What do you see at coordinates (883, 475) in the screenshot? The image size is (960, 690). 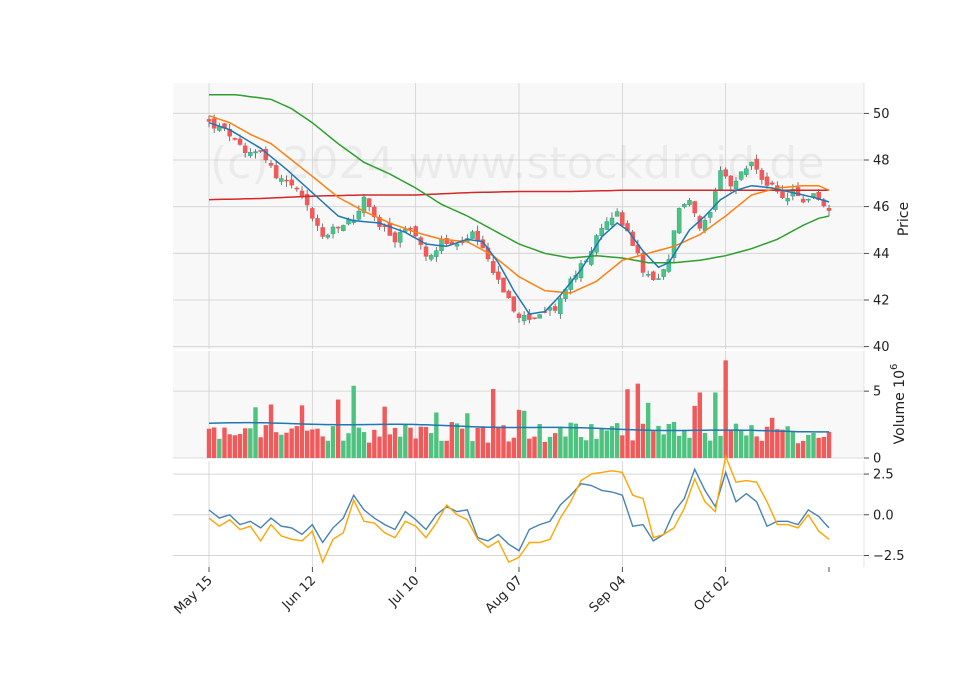 I see `oscillator-tick-label: 2.5` at bounding box center [883, 475].